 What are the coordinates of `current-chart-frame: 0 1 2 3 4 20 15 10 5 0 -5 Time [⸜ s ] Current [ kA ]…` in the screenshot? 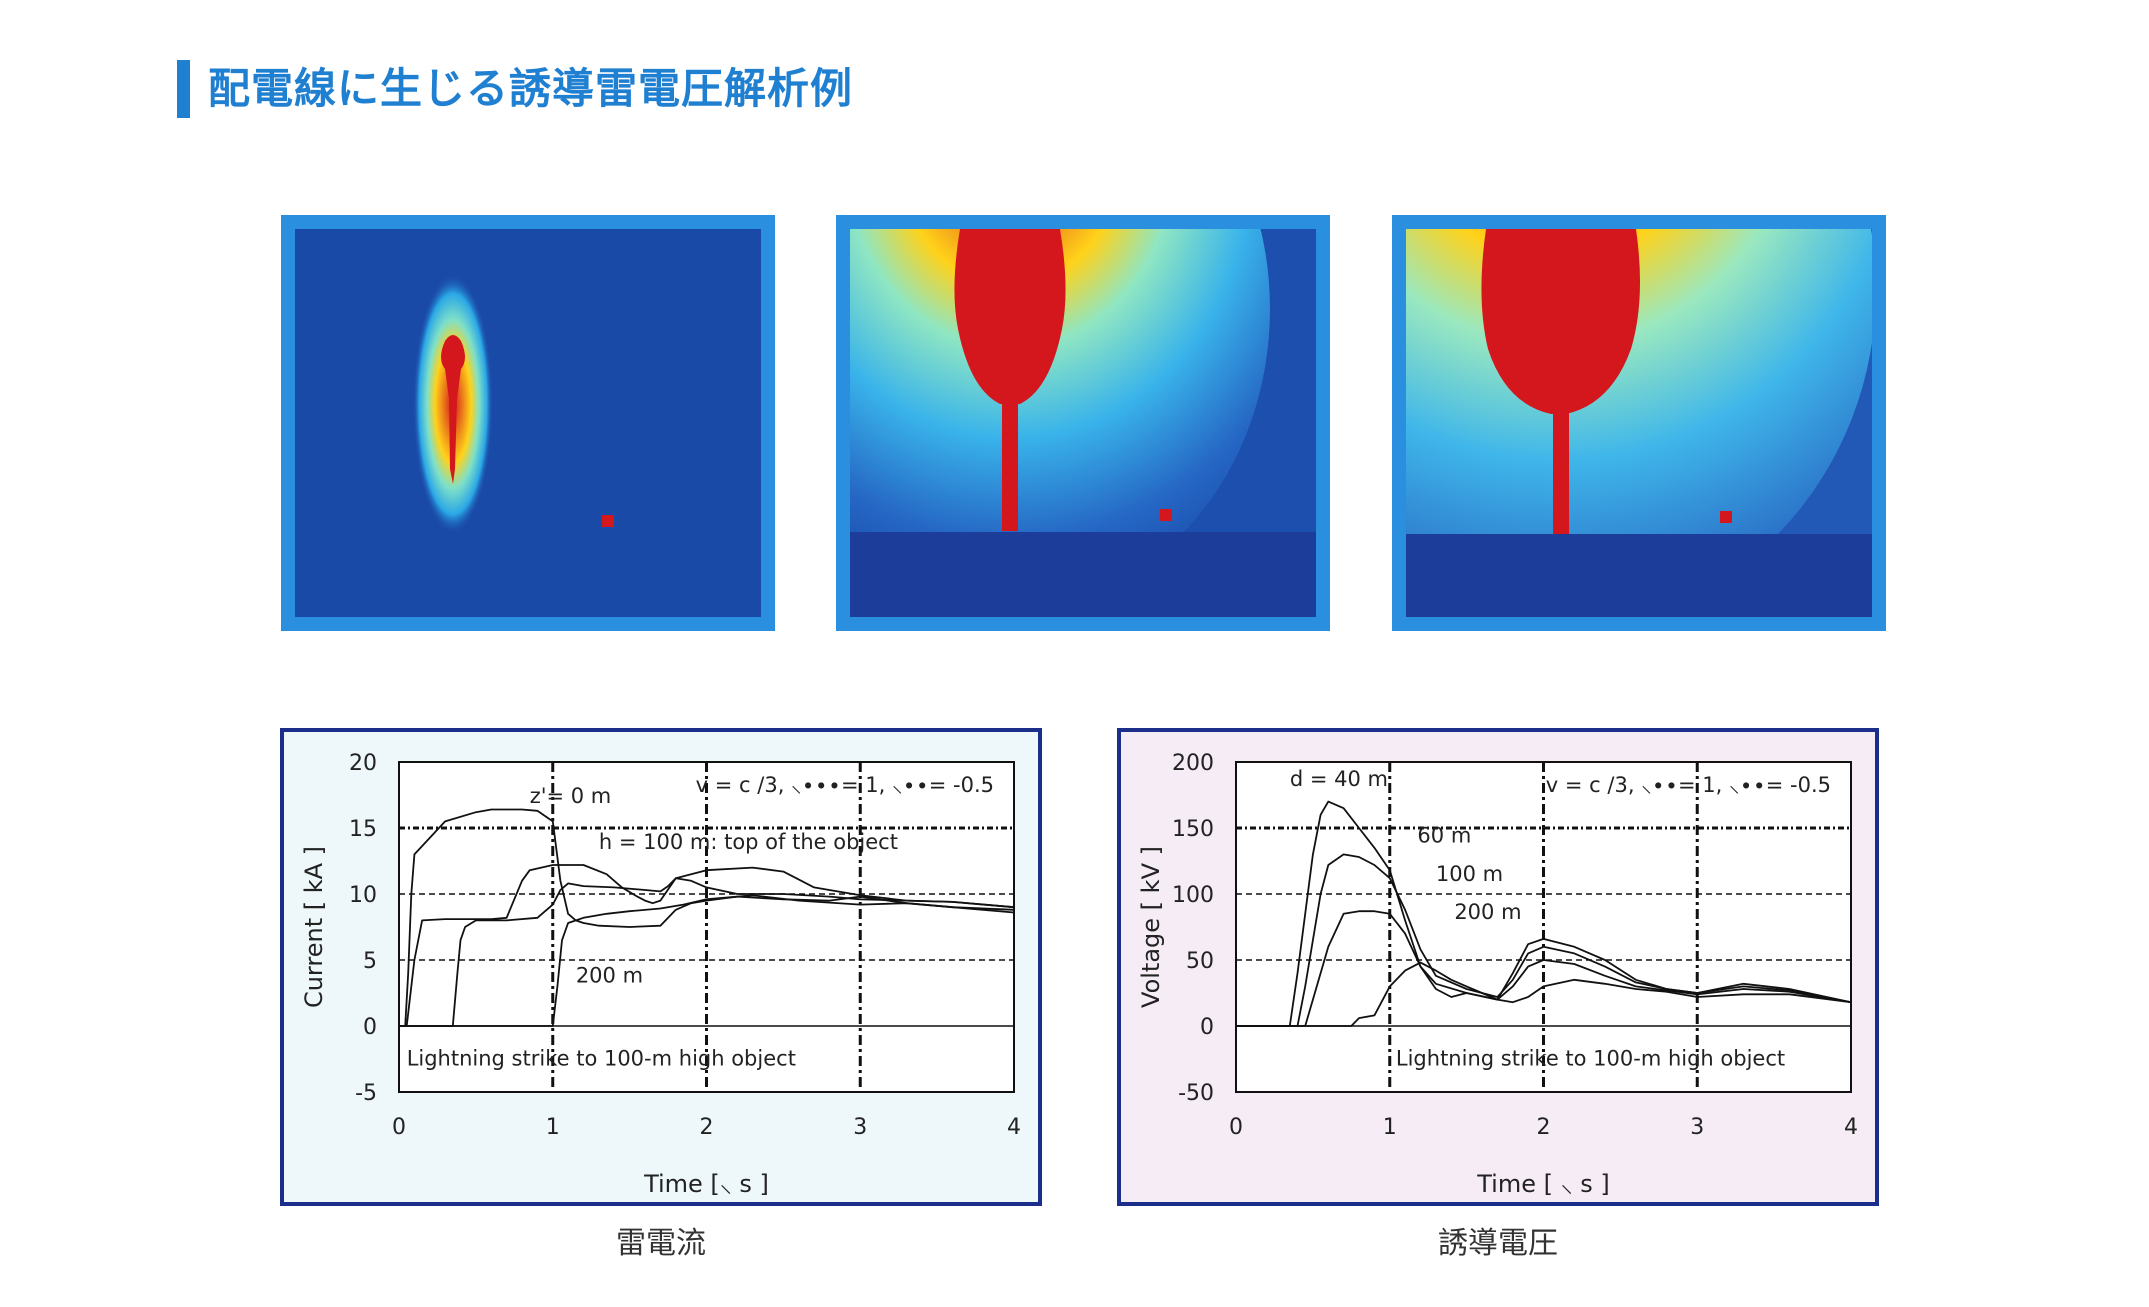 It's located at (661, 967).